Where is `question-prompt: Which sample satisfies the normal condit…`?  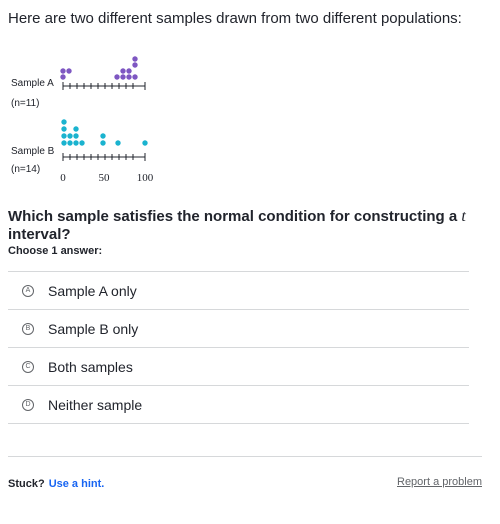 question-prompt: Which sample satisfies the normal condit… is located at coordinates (254, 225).